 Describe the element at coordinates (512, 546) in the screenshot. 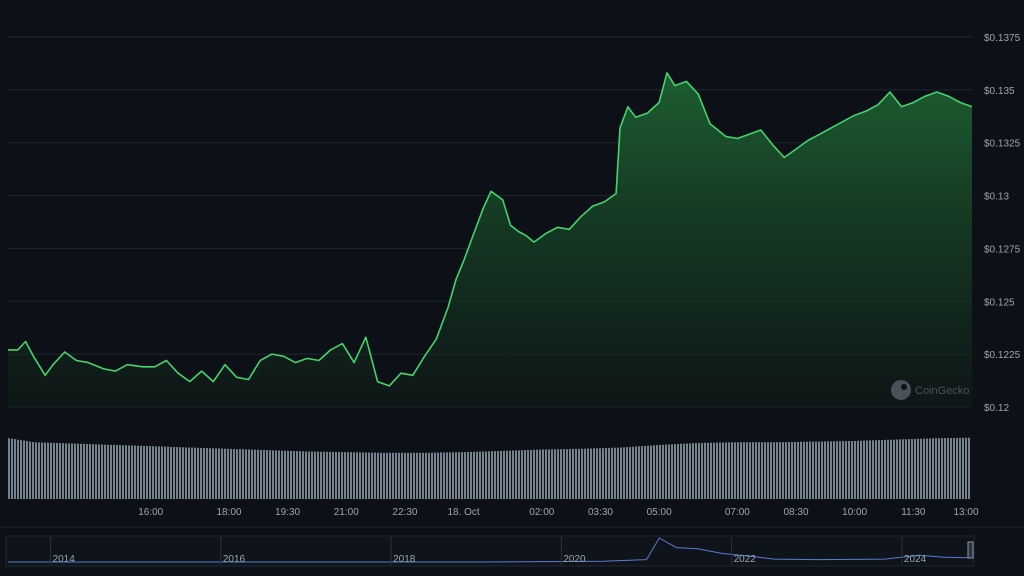

I see `navigator-panel: 2014 2016 2018 2020 2022 2024` at that location.